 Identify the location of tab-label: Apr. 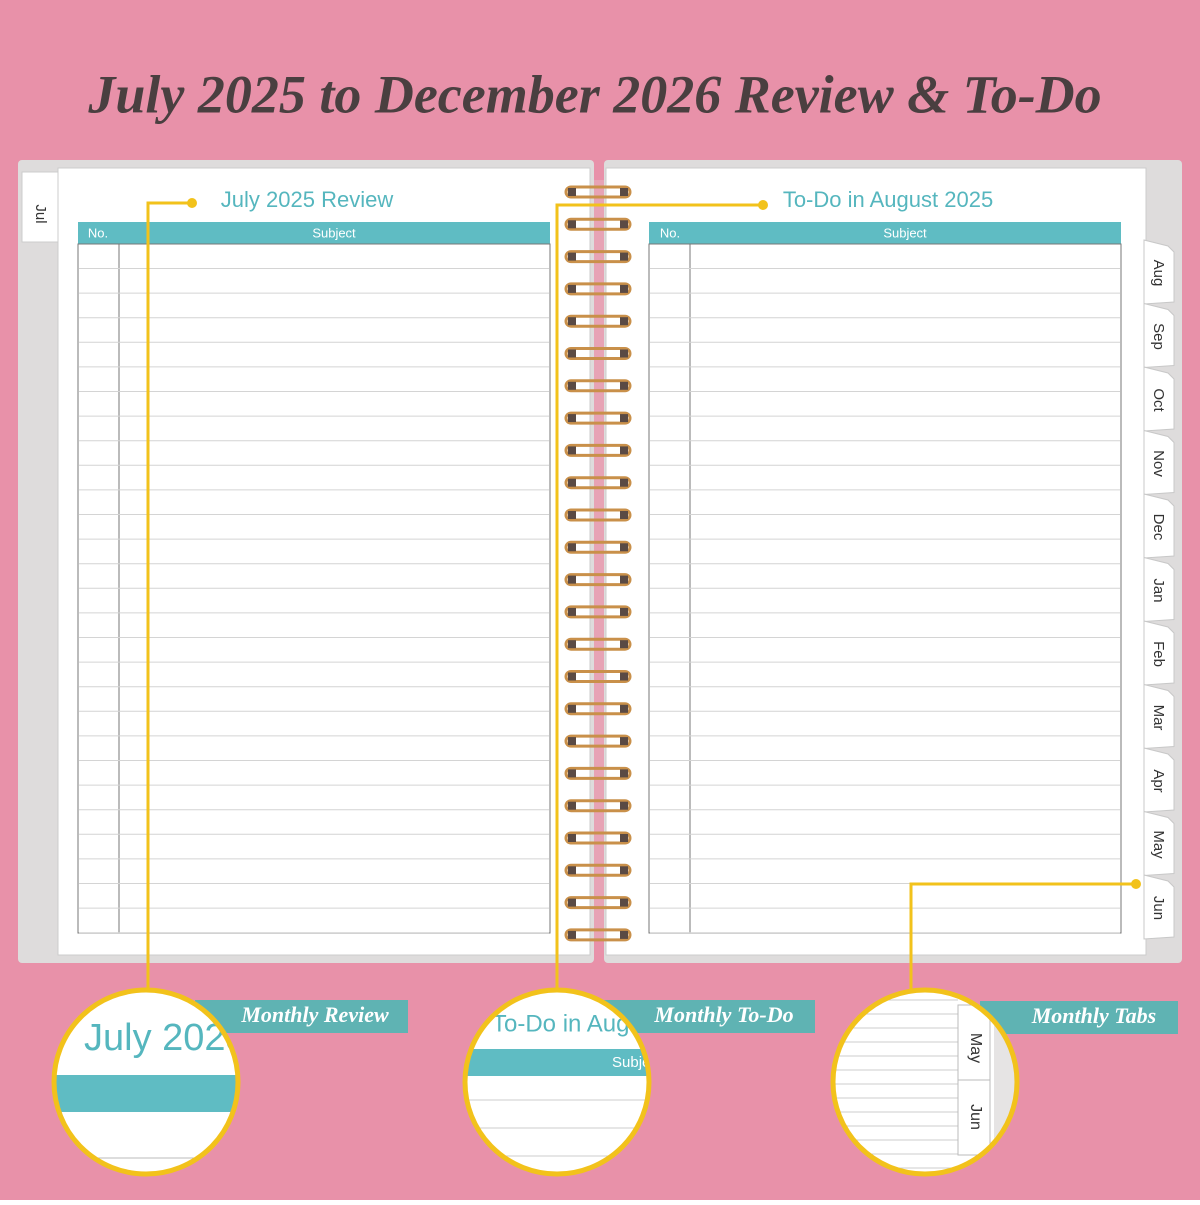
(1158, 780).